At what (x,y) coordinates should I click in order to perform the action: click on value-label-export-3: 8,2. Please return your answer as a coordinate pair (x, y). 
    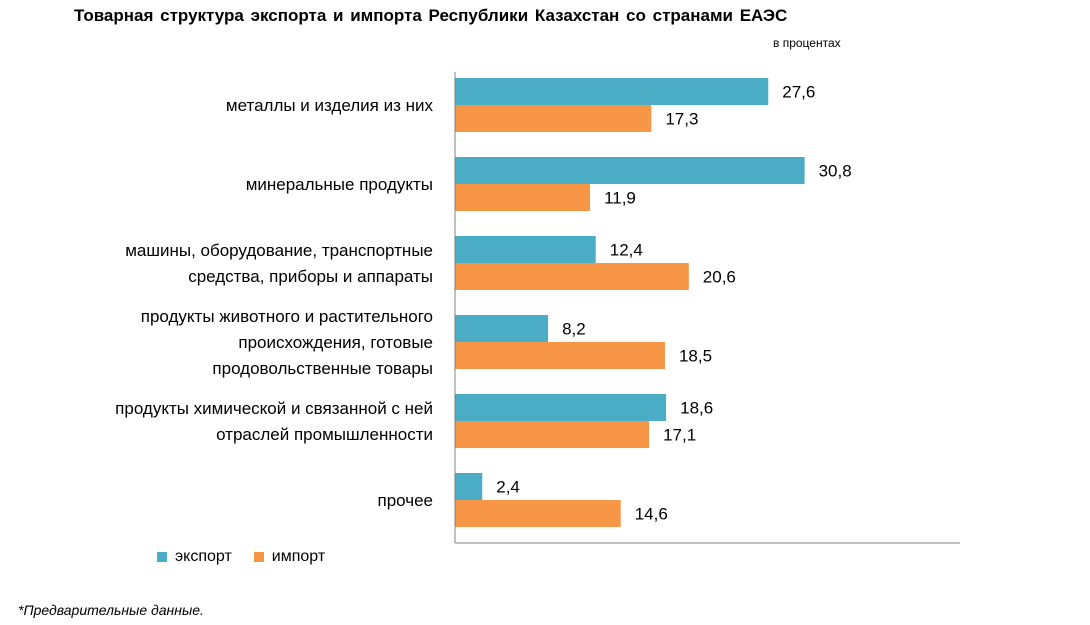
    Looking at the image, I should click on (574, 329).